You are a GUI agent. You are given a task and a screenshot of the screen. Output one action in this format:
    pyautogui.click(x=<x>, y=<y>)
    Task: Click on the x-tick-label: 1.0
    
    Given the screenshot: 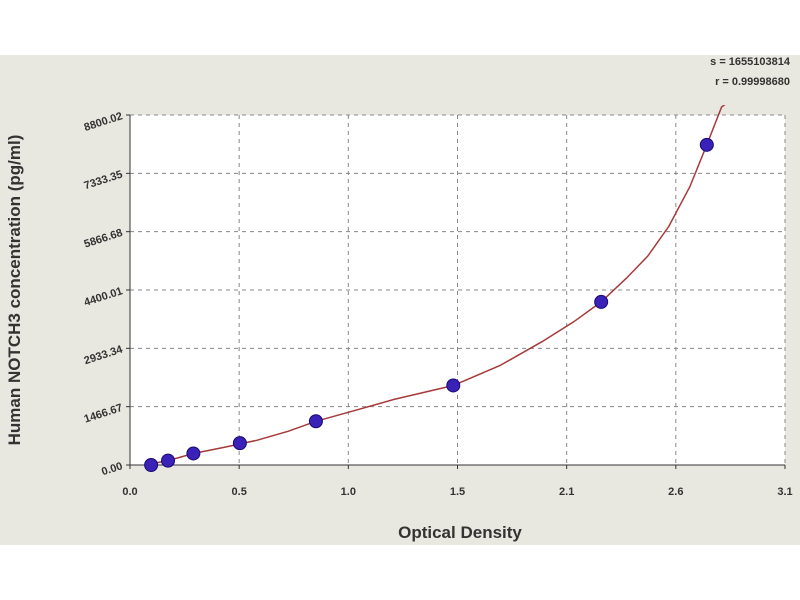 What is the action you would take?
    pyautogui.click(x=348, y=492)
    